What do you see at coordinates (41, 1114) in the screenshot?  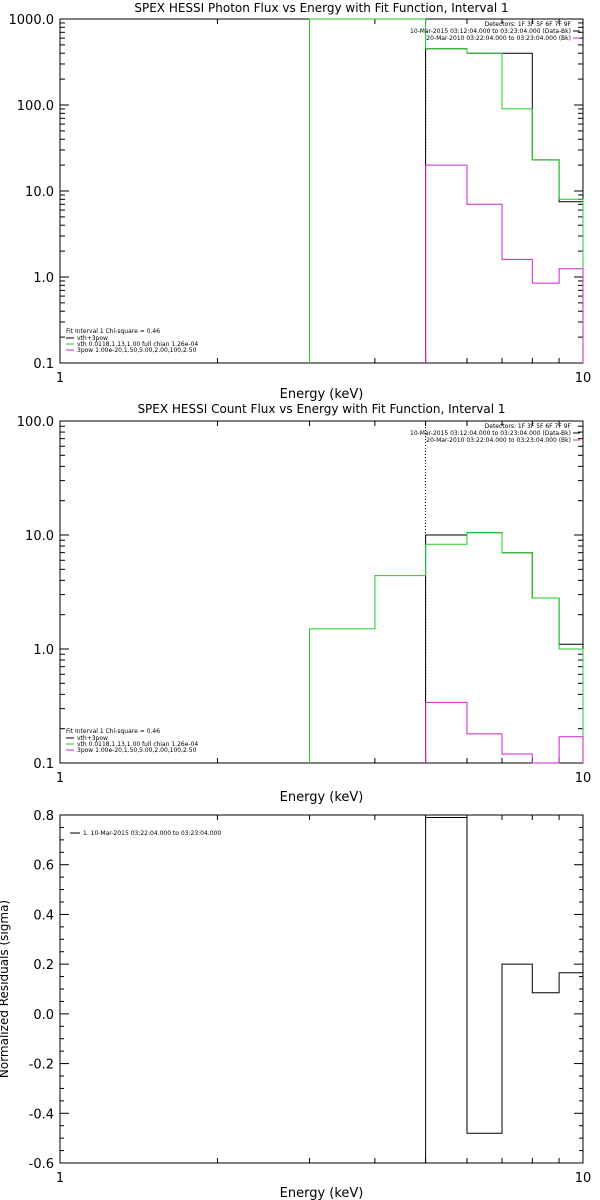 I see `y-tick-label-2: -0.4` at bounding box center [41, 1114].